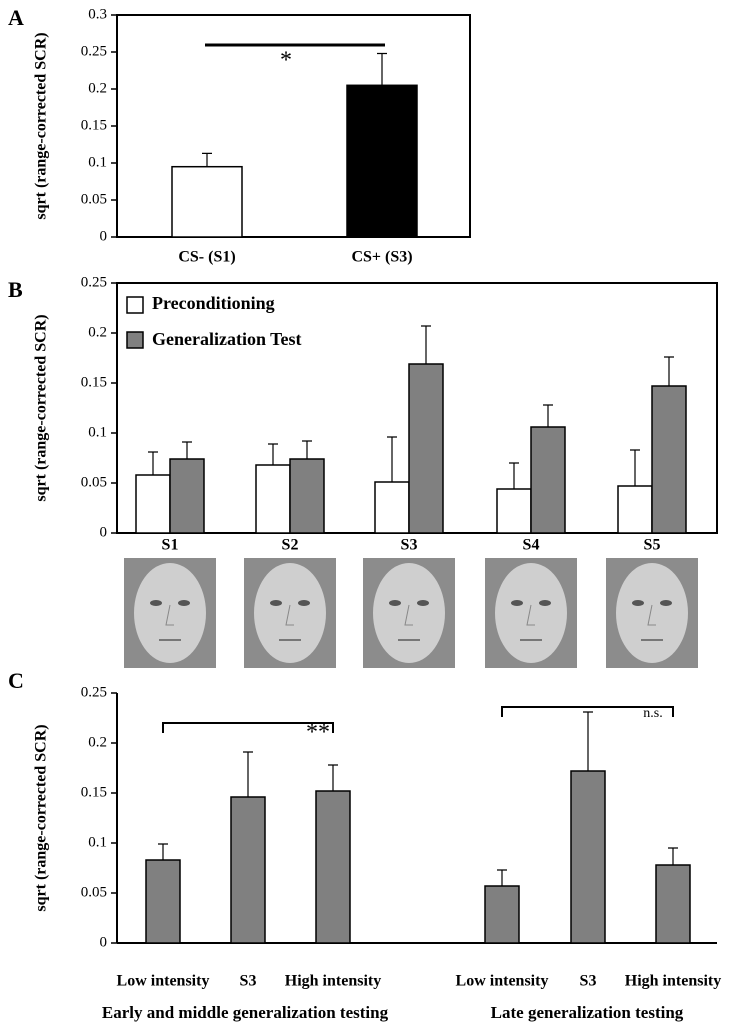 The image size is (736, 1031). I want to click on x-tick-label: CS- (S1), so click(206, 257).